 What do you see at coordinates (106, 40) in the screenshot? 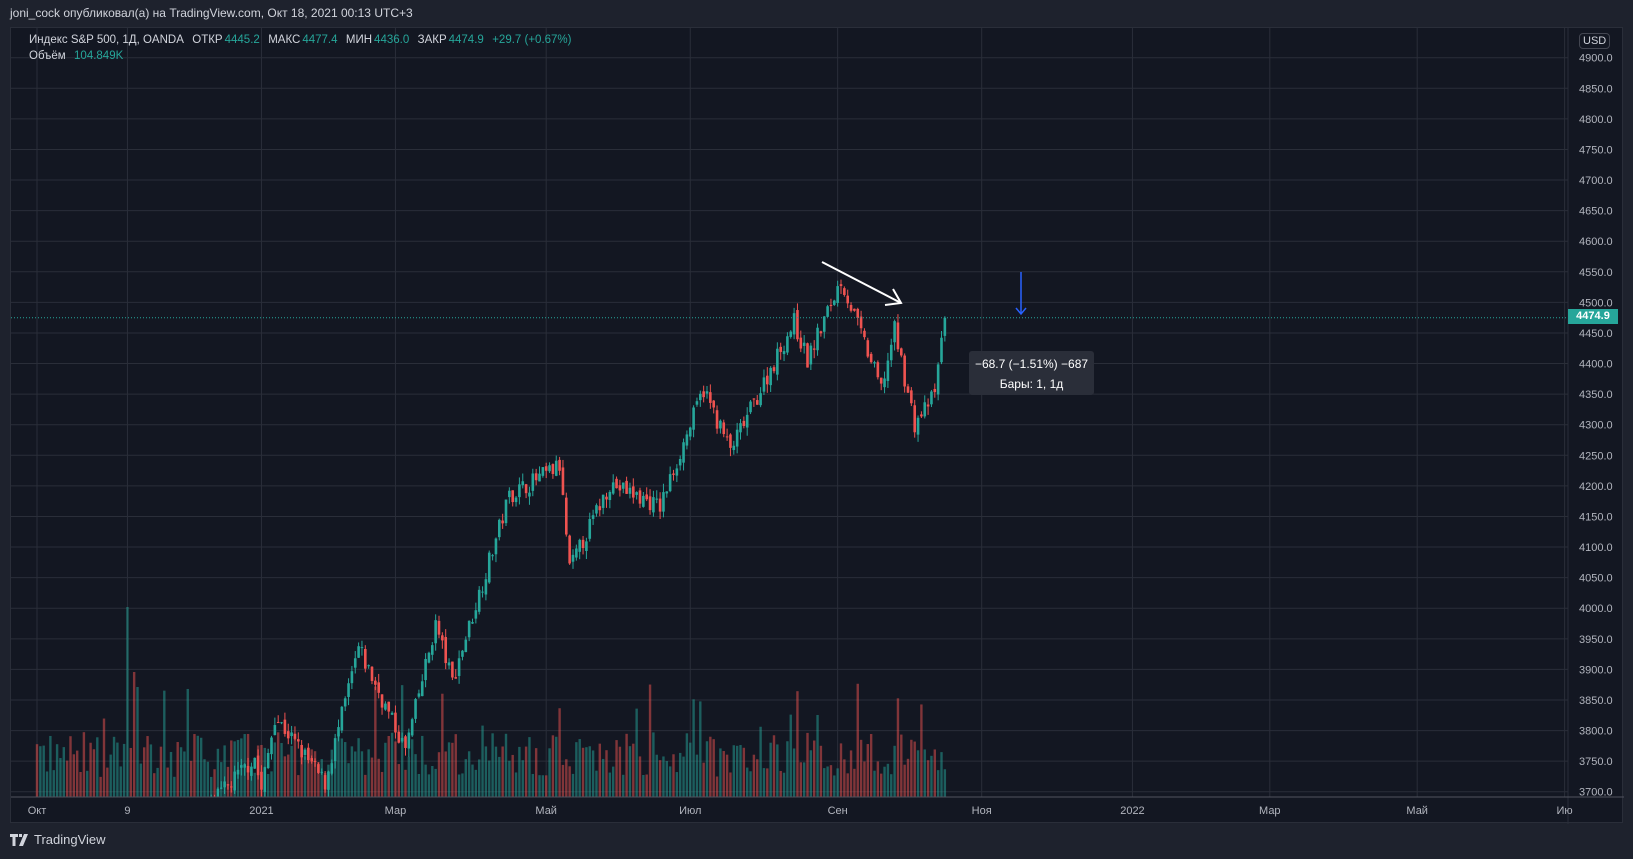
I see `symbol-name: Индекс S&P 500, 1Д, OANDA` at bounding box center [106, 40].